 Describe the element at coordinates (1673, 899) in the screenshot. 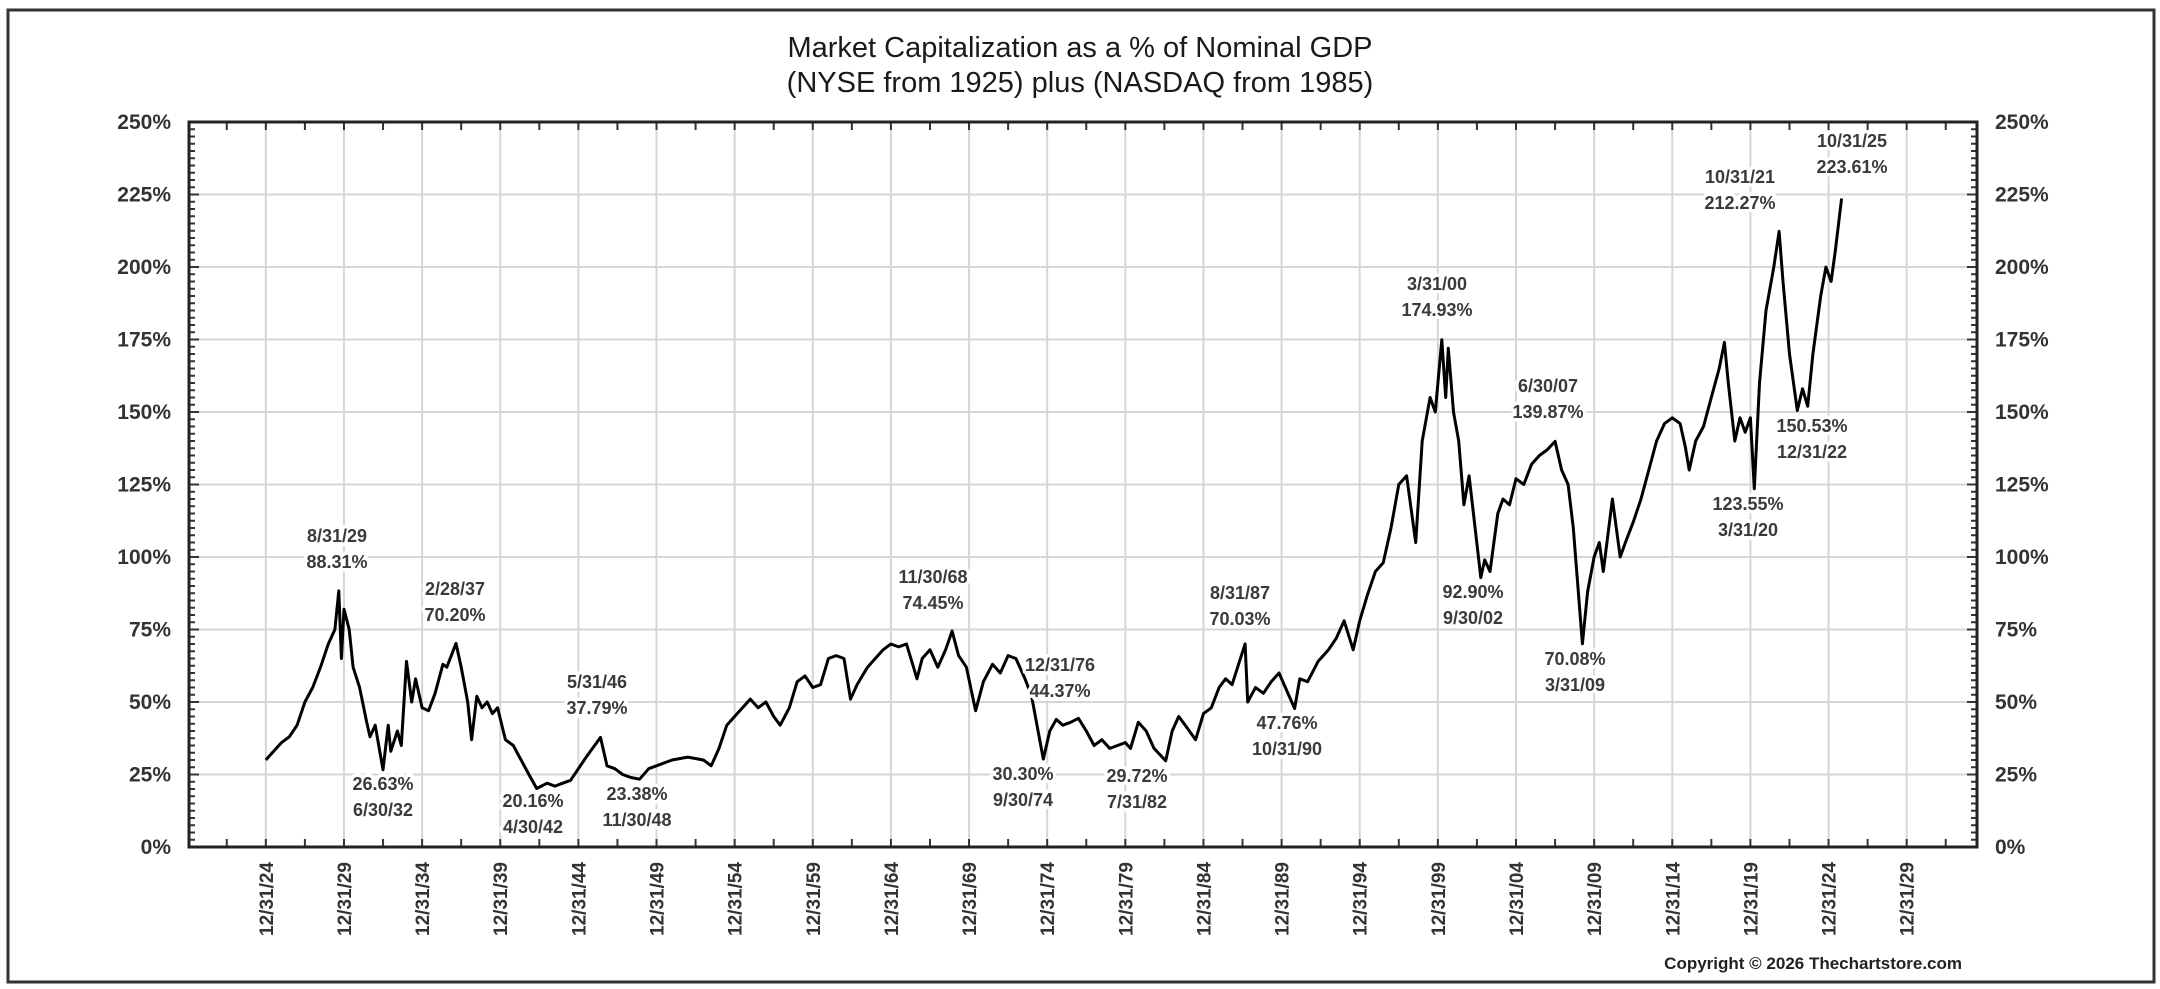

I see `x-tick-label: 12/31/14` at that location.